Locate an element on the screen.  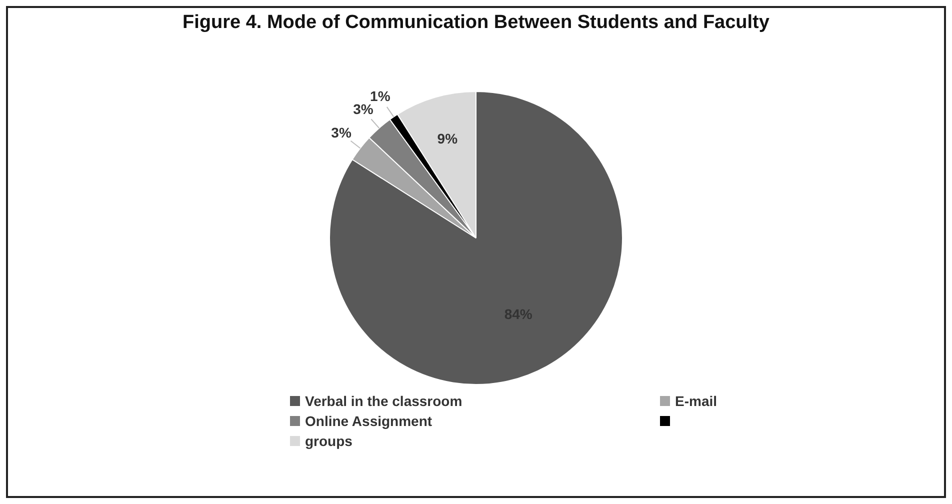
data-label: 9% is located at coordinates (447, 138).